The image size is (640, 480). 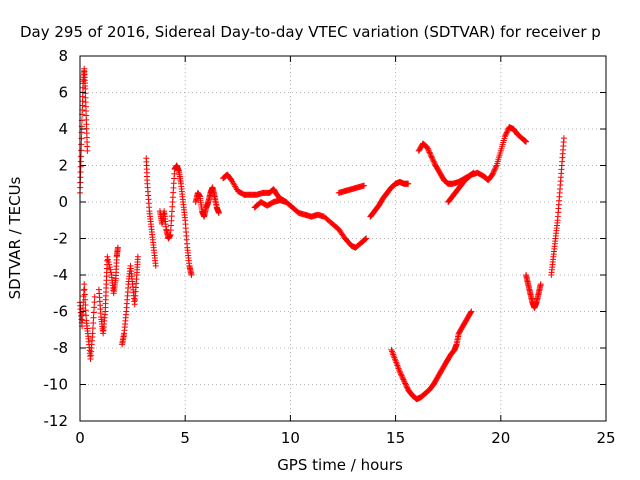 I want to click on x-tick-label: 10, so click(x=290, y=438).